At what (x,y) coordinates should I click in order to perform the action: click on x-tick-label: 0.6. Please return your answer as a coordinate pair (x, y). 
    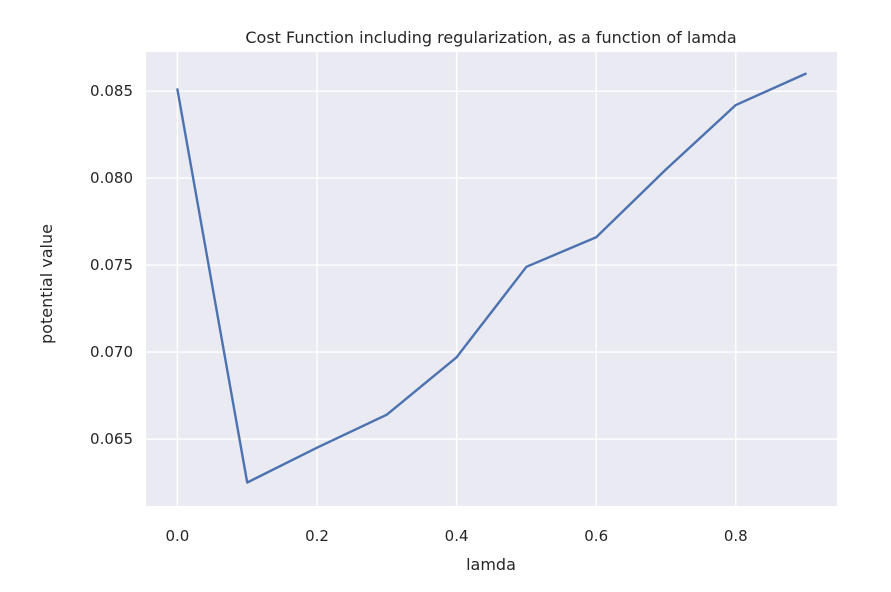
    Looking at the image, I should click on (596, 536).